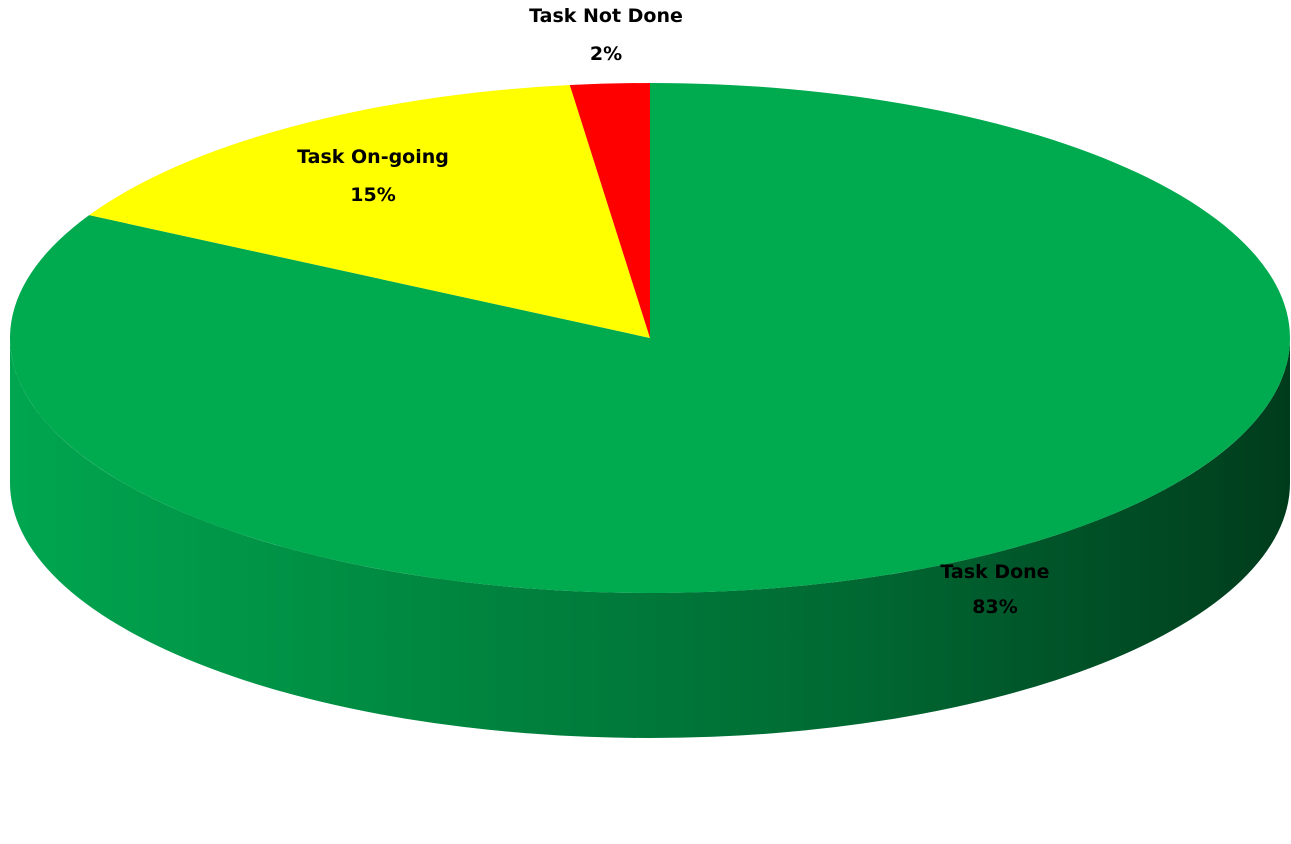 This screenshot has height=844, width=1291. What do you see at coordinates (373, 157) in the screenshot?
I see `data-label-task-on-going-name: Task On-going` at bounding box center [373, 157].